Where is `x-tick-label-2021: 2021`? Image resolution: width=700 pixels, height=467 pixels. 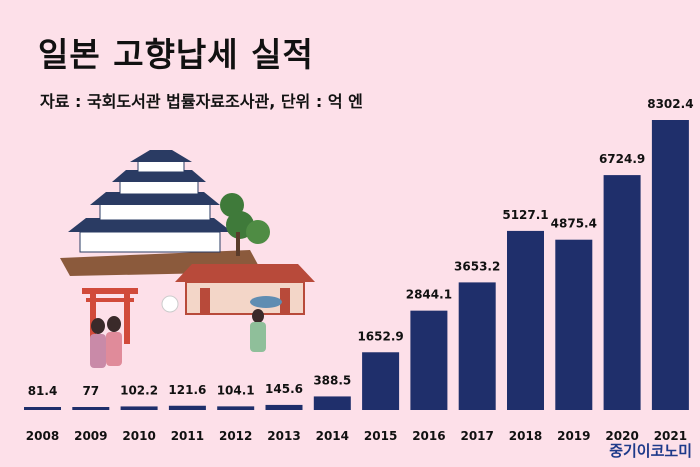
x-tick-label-2021: 2021 is located at coordinates (670, 436).